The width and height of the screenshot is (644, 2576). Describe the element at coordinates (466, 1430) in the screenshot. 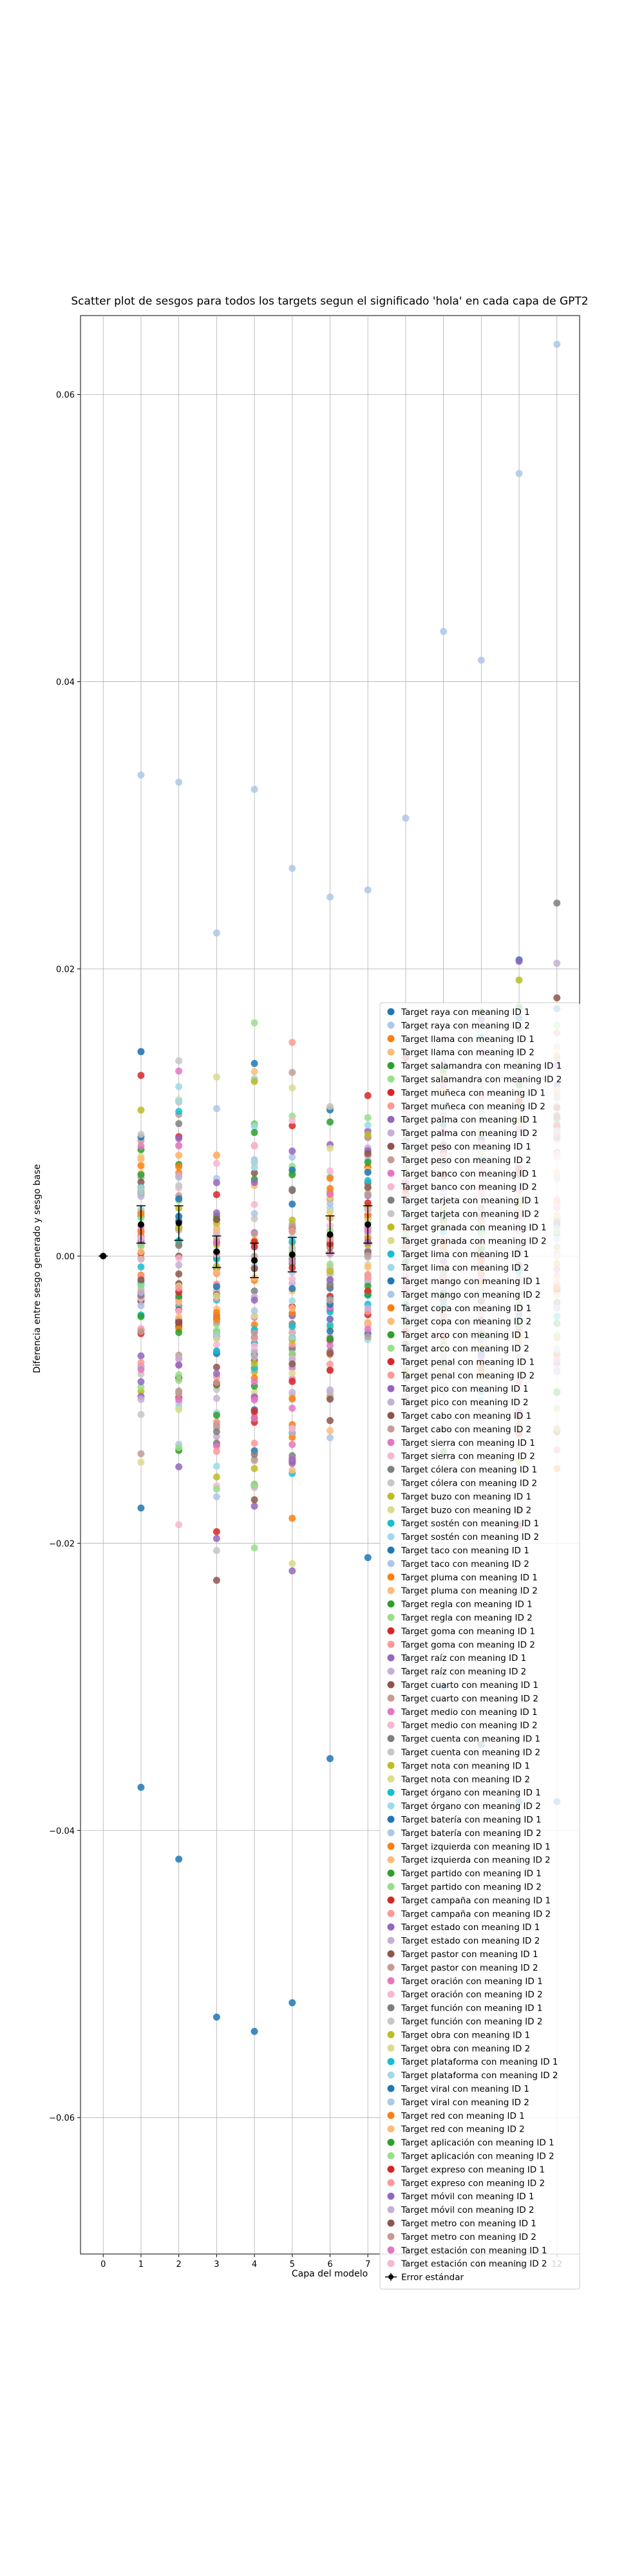

I see `legend-label: Target cabo con meaning ID 2` at that location.